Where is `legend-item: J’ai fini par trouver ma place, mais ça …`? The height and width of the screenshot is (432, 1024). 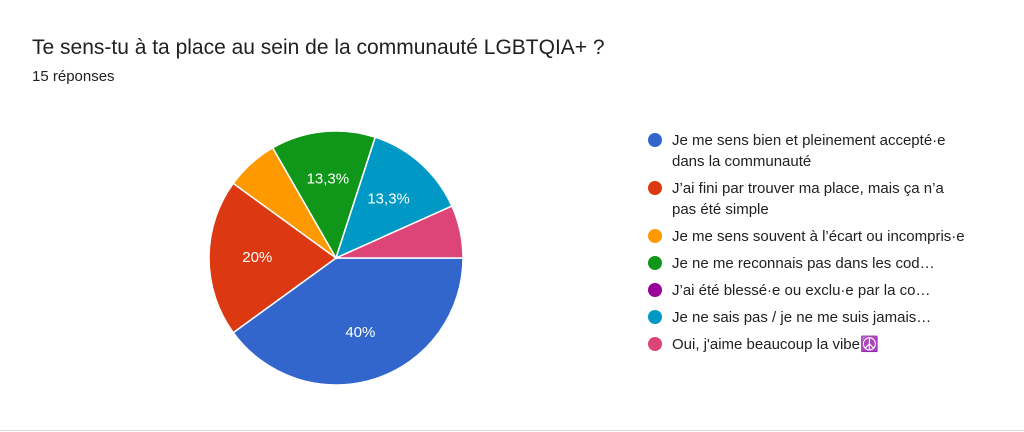
legend-item: J’ai fini par trouver ma place, mais ça … is located at coordinates (813, 199).